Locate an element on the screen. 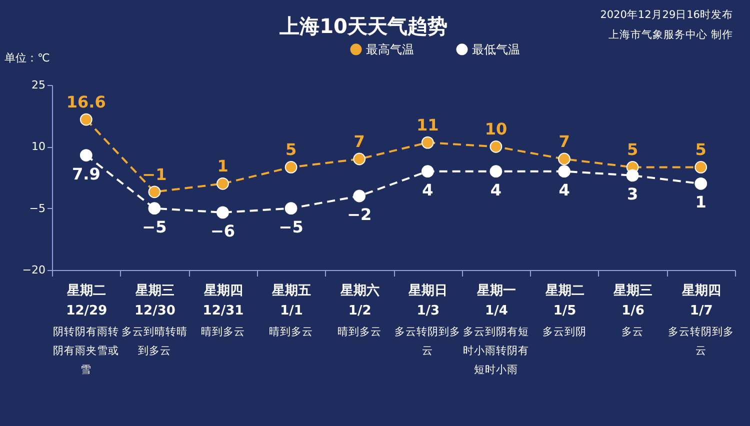  text: 上海市气象服务中心 制作 is located at coordinates (670, 34).